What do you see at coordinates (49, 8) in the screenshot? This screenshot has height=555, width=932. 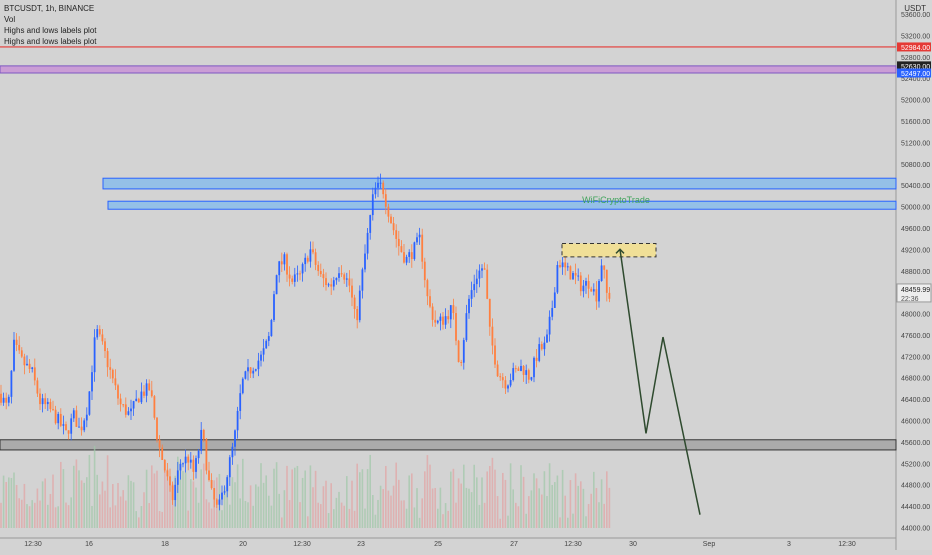 I see `symbol-title: BTCUSDT, 1h, BINANCE` at bounding box center [49, 8].